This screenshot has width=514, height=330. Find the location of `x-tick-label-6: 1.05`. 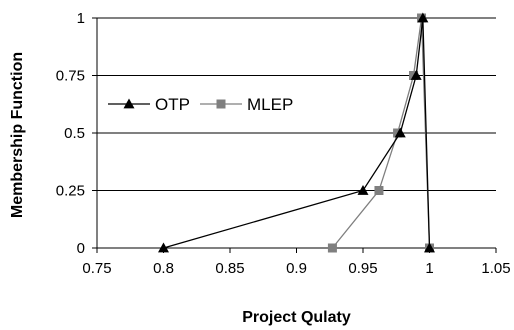

x-tick-label-6: 1.05 is located at coordinates (495, 268).